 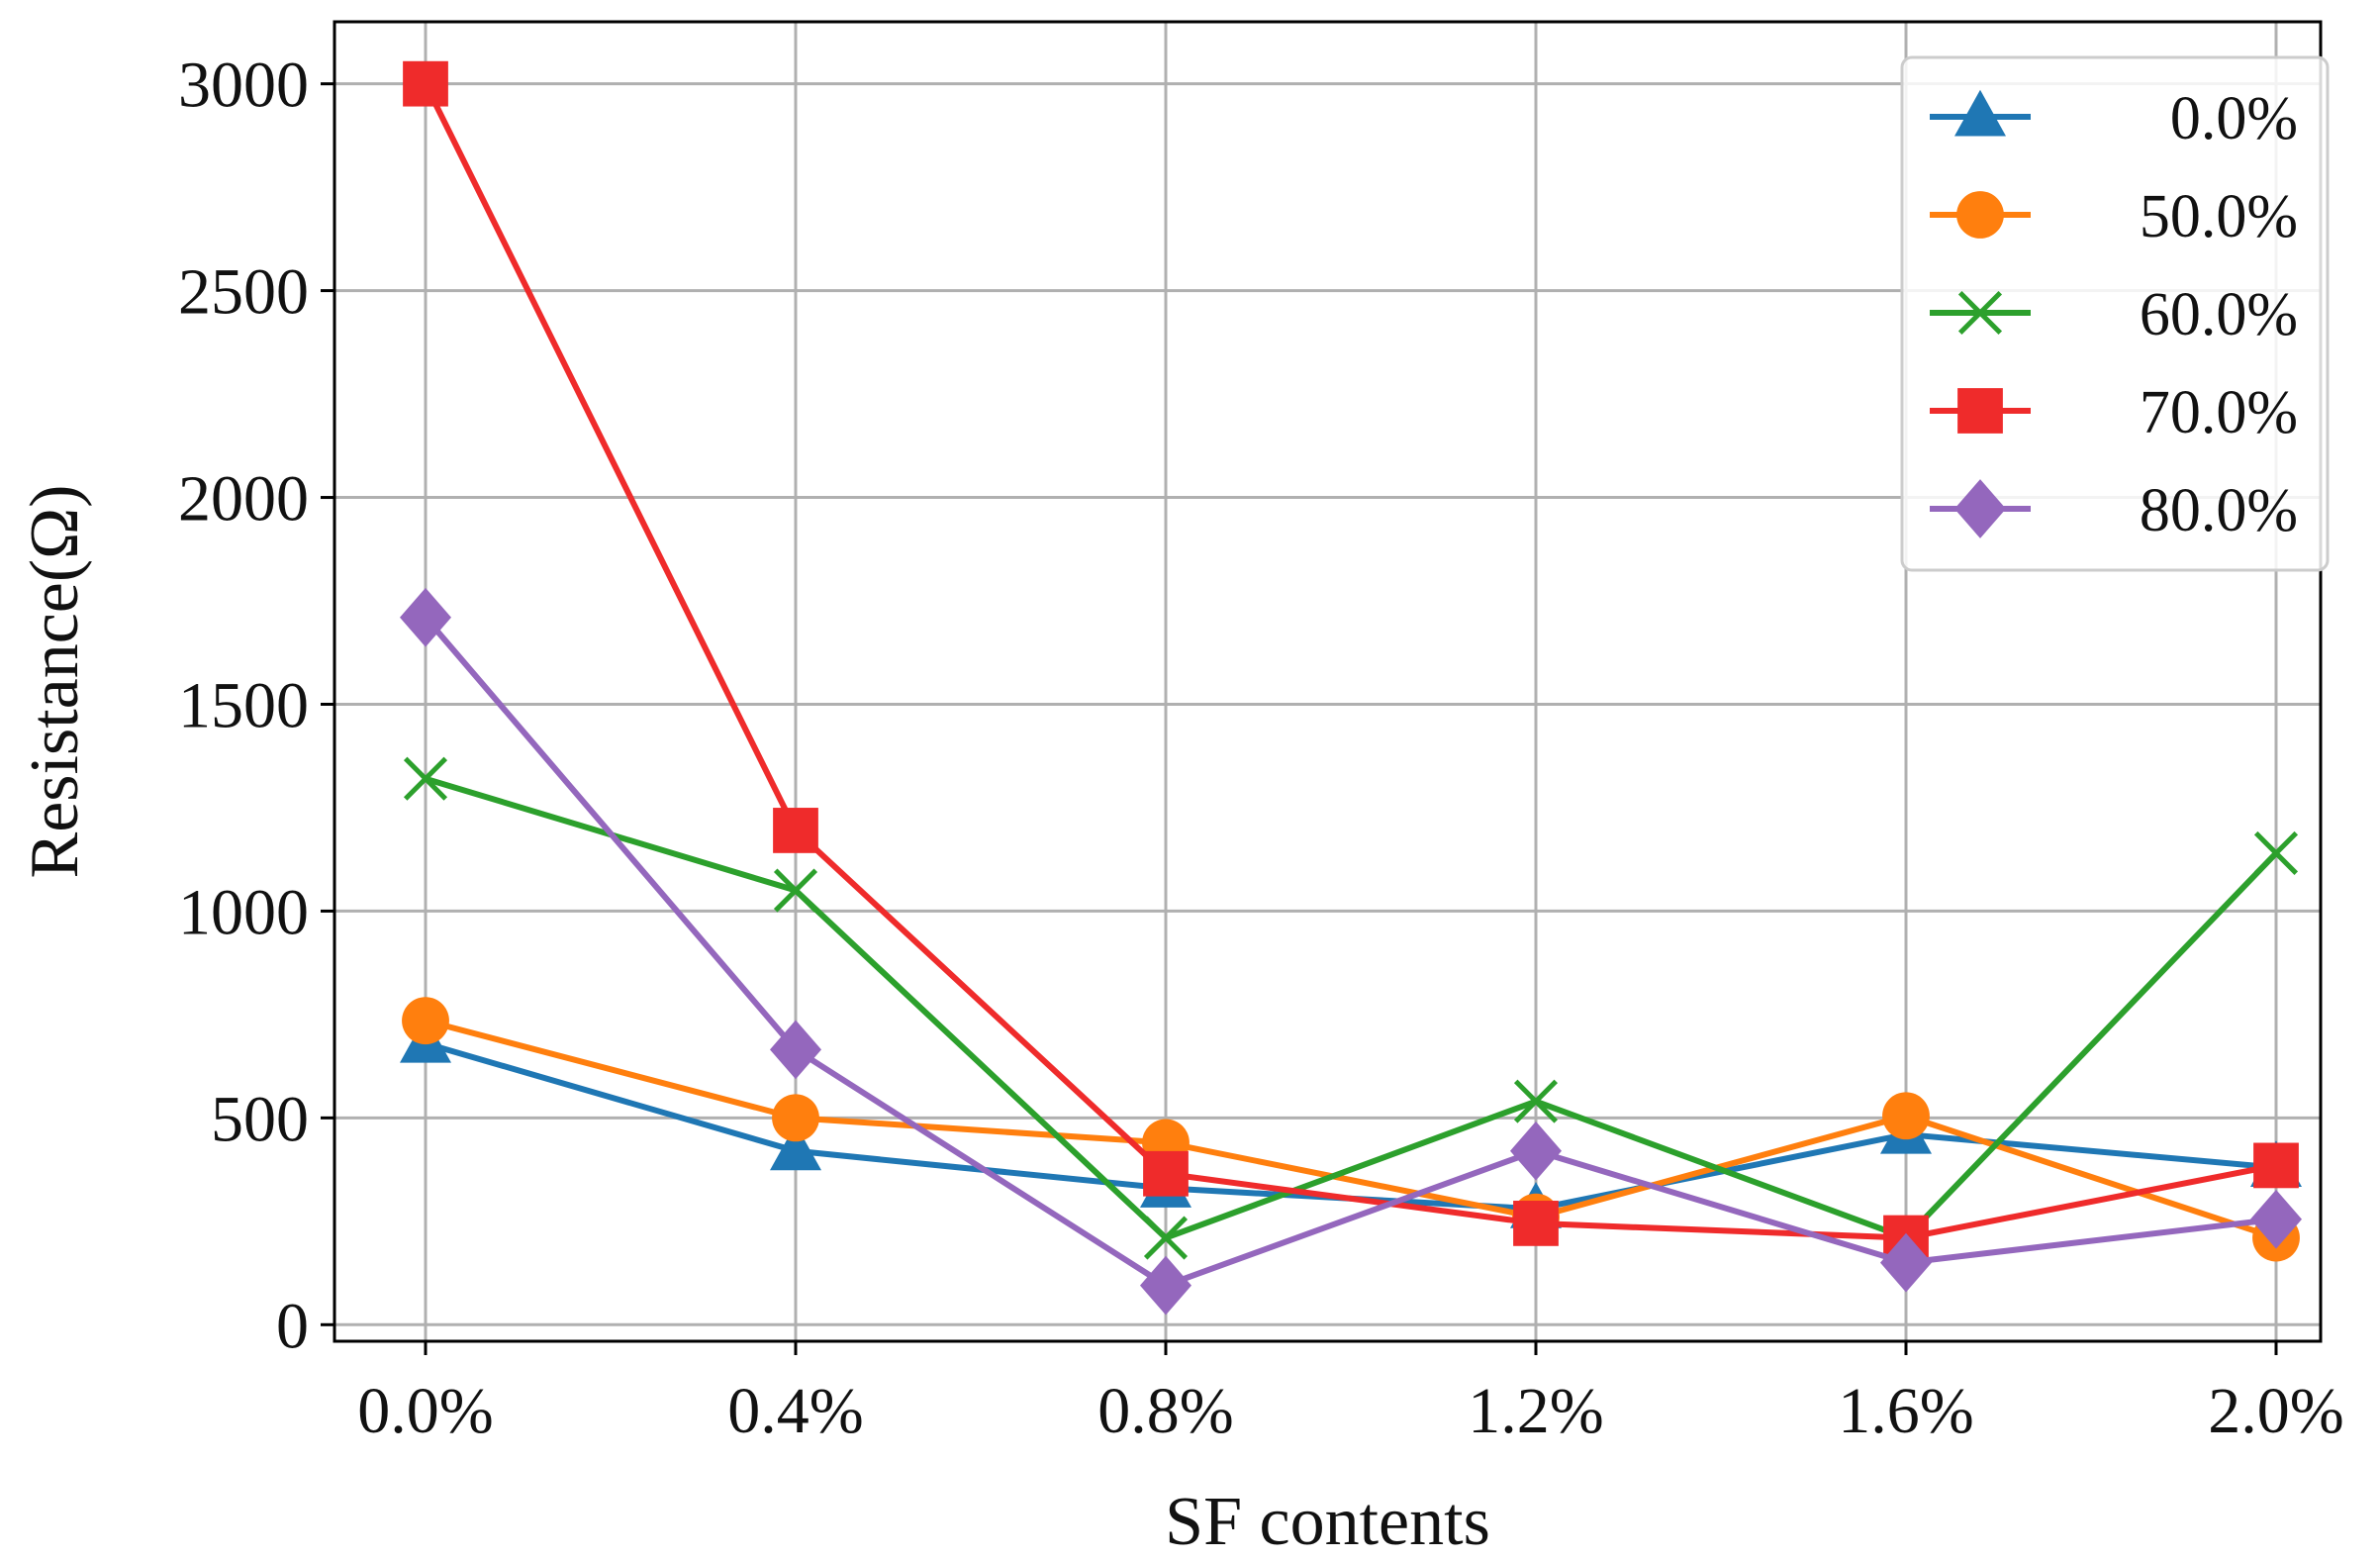 What do you see at coordinates (2219, 412) in the screenshot?
I see `legend-label: 70.0%` at bounding box center [2219, 412].